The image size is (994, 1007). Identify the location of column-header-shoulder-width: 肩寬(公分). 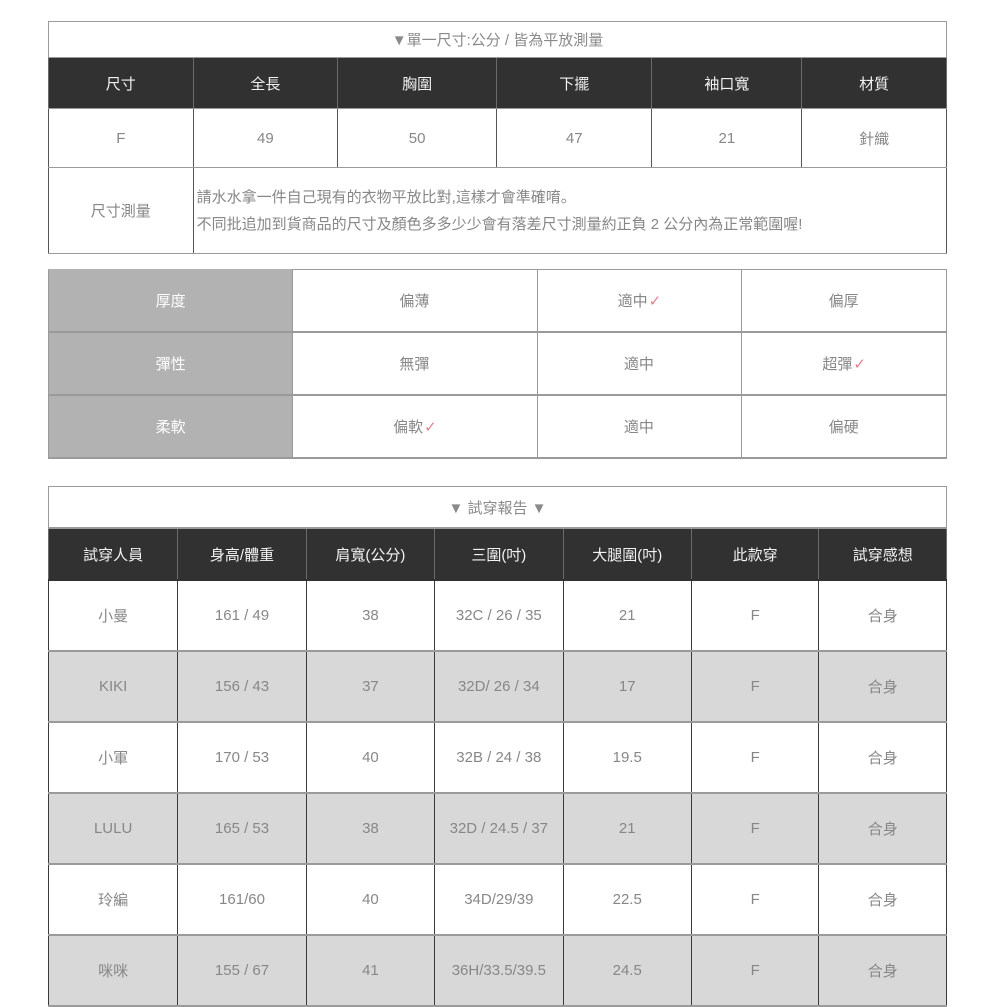
(370, 554).